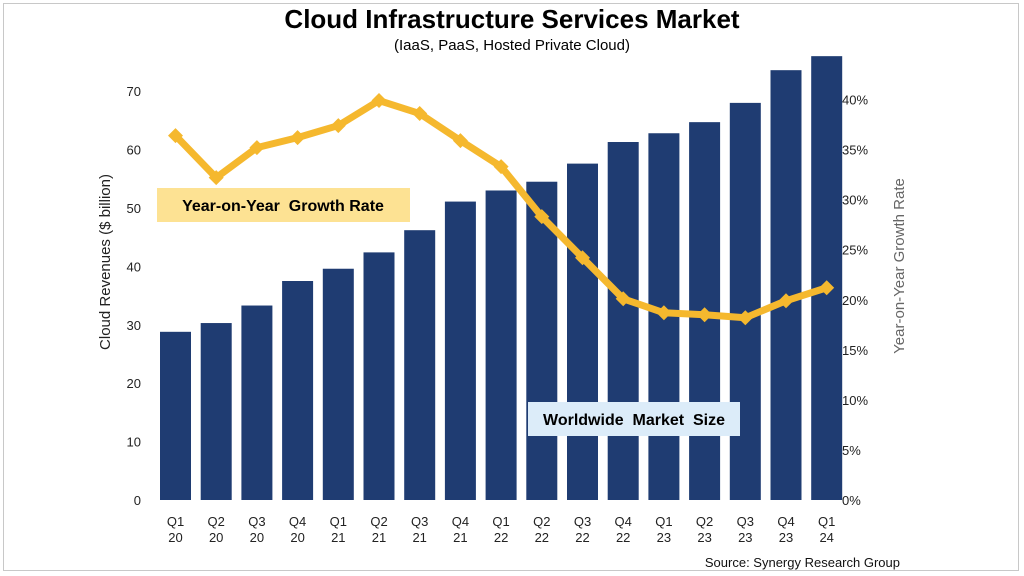  Describe the element at coordinates (855, 350) in the screenshot. I see `y2-tick-label: 15%` at that location.